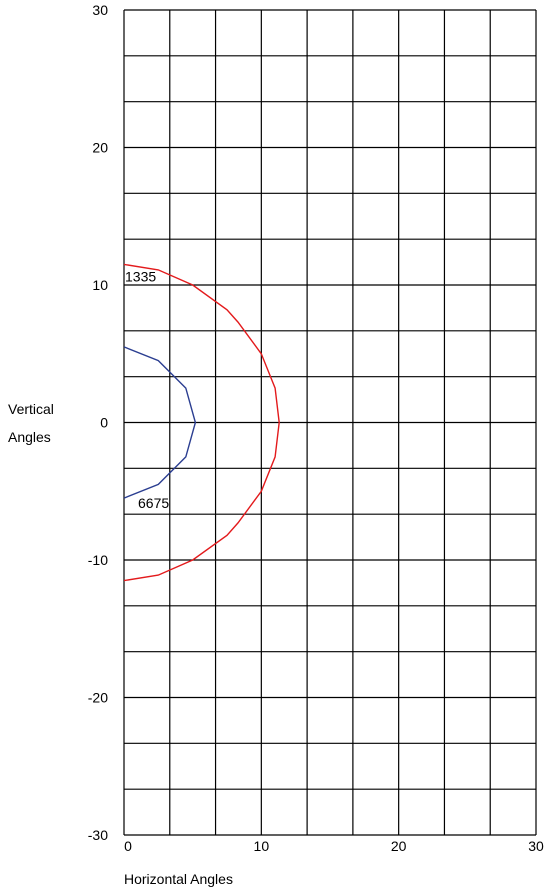 The image size is (556, 890). Describe the element at coordinates (100, 10) in the screenshot. I see `y-tick-label: 30` at that location.